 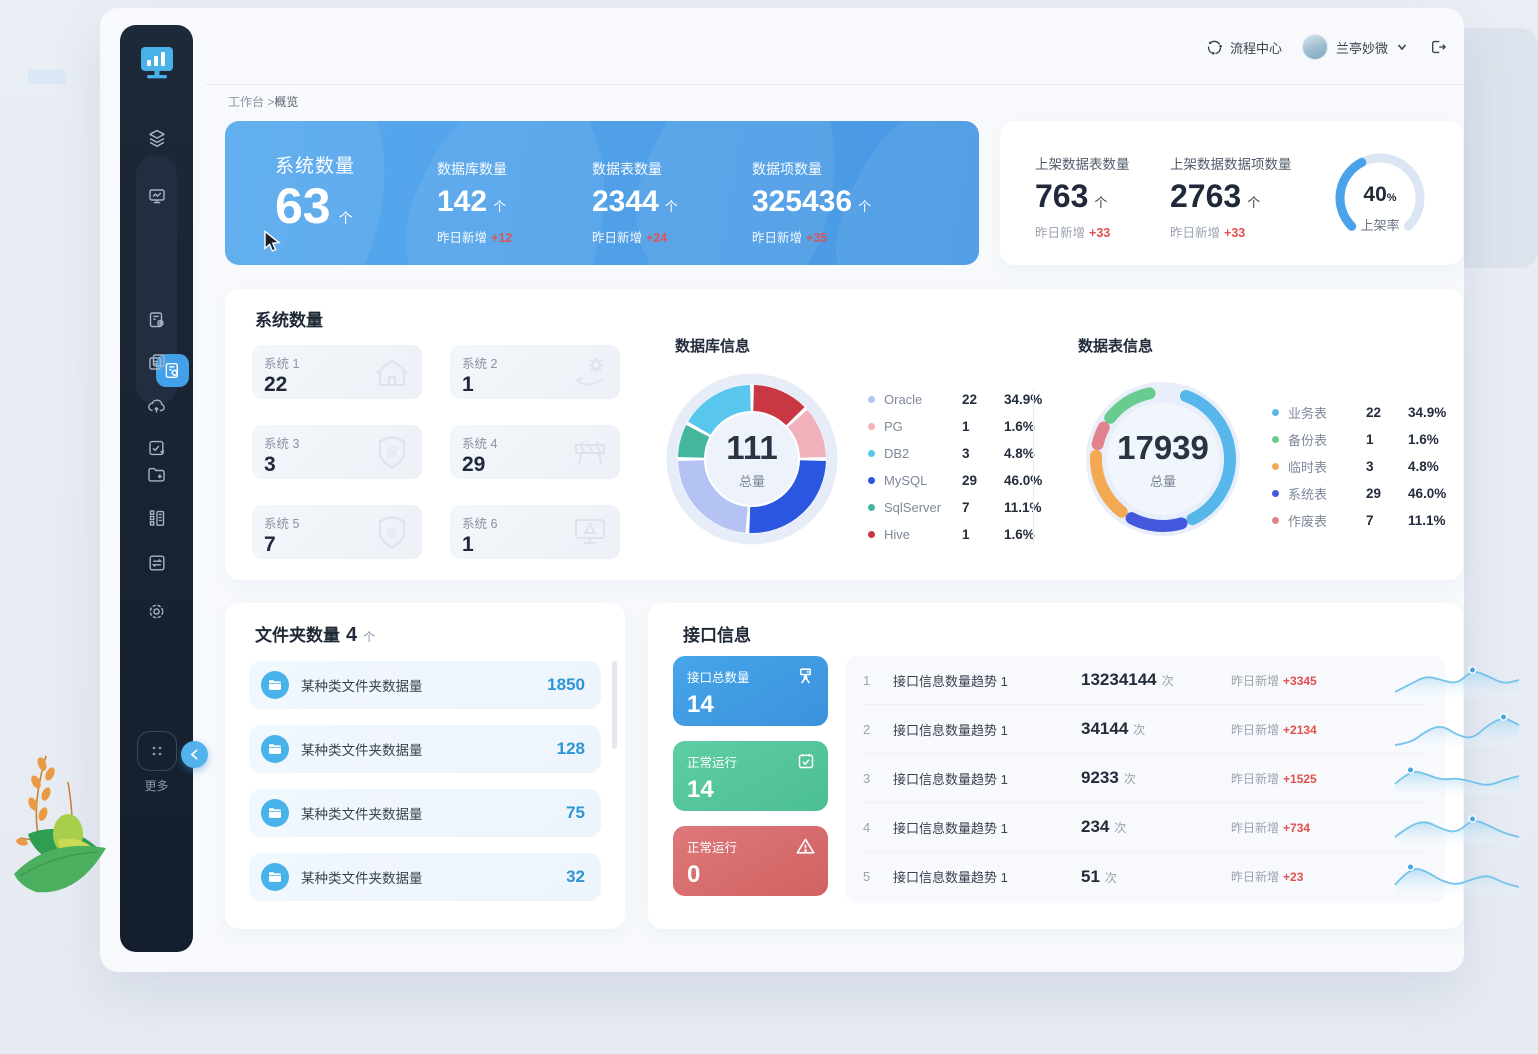 I want to click on legend-item: 作废表 7 11.1%, so click(x=1366, y=520).